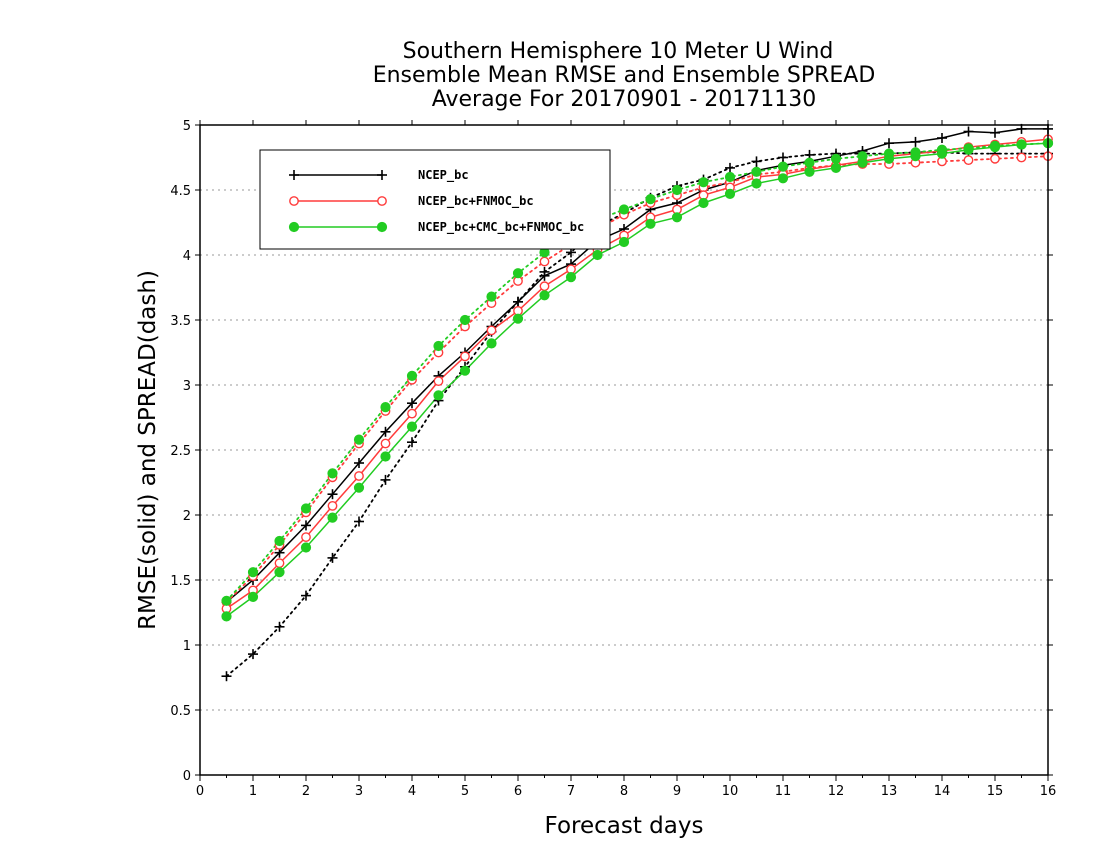 Image resolution: width=1100 pixels, height=850 pixels. Describe the element at coordinates (624, 826) in the screenshot. I see `x-axis-label: Forecast days` at that location.